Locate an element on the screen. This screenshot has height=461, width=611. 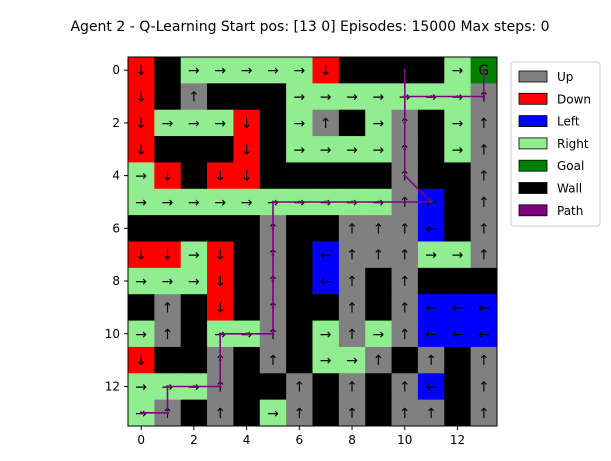
cell-arrow-1-8: → is located at coordinates (352, 98).